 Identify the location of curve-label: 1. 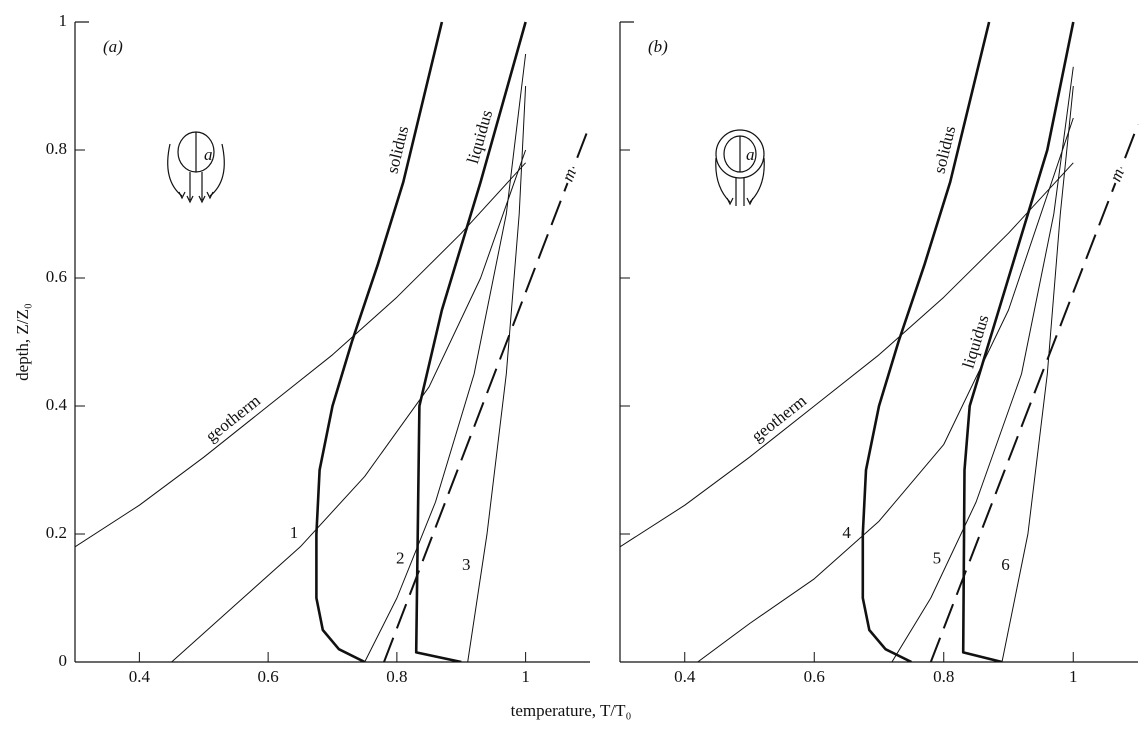
(294, 532).